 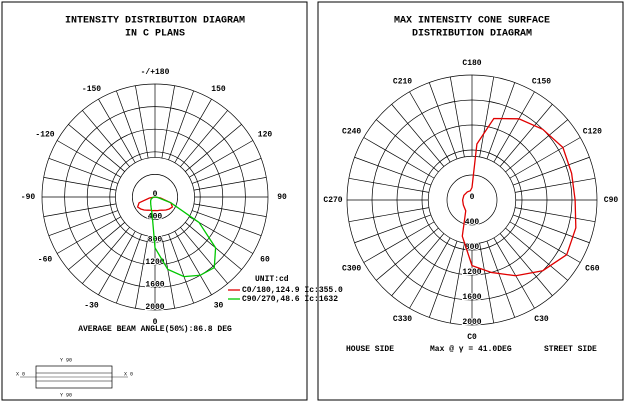 I want to click on luminaire-sketch: Y 90 X 0 X 0 Y 90, so click(x=74, y=377).